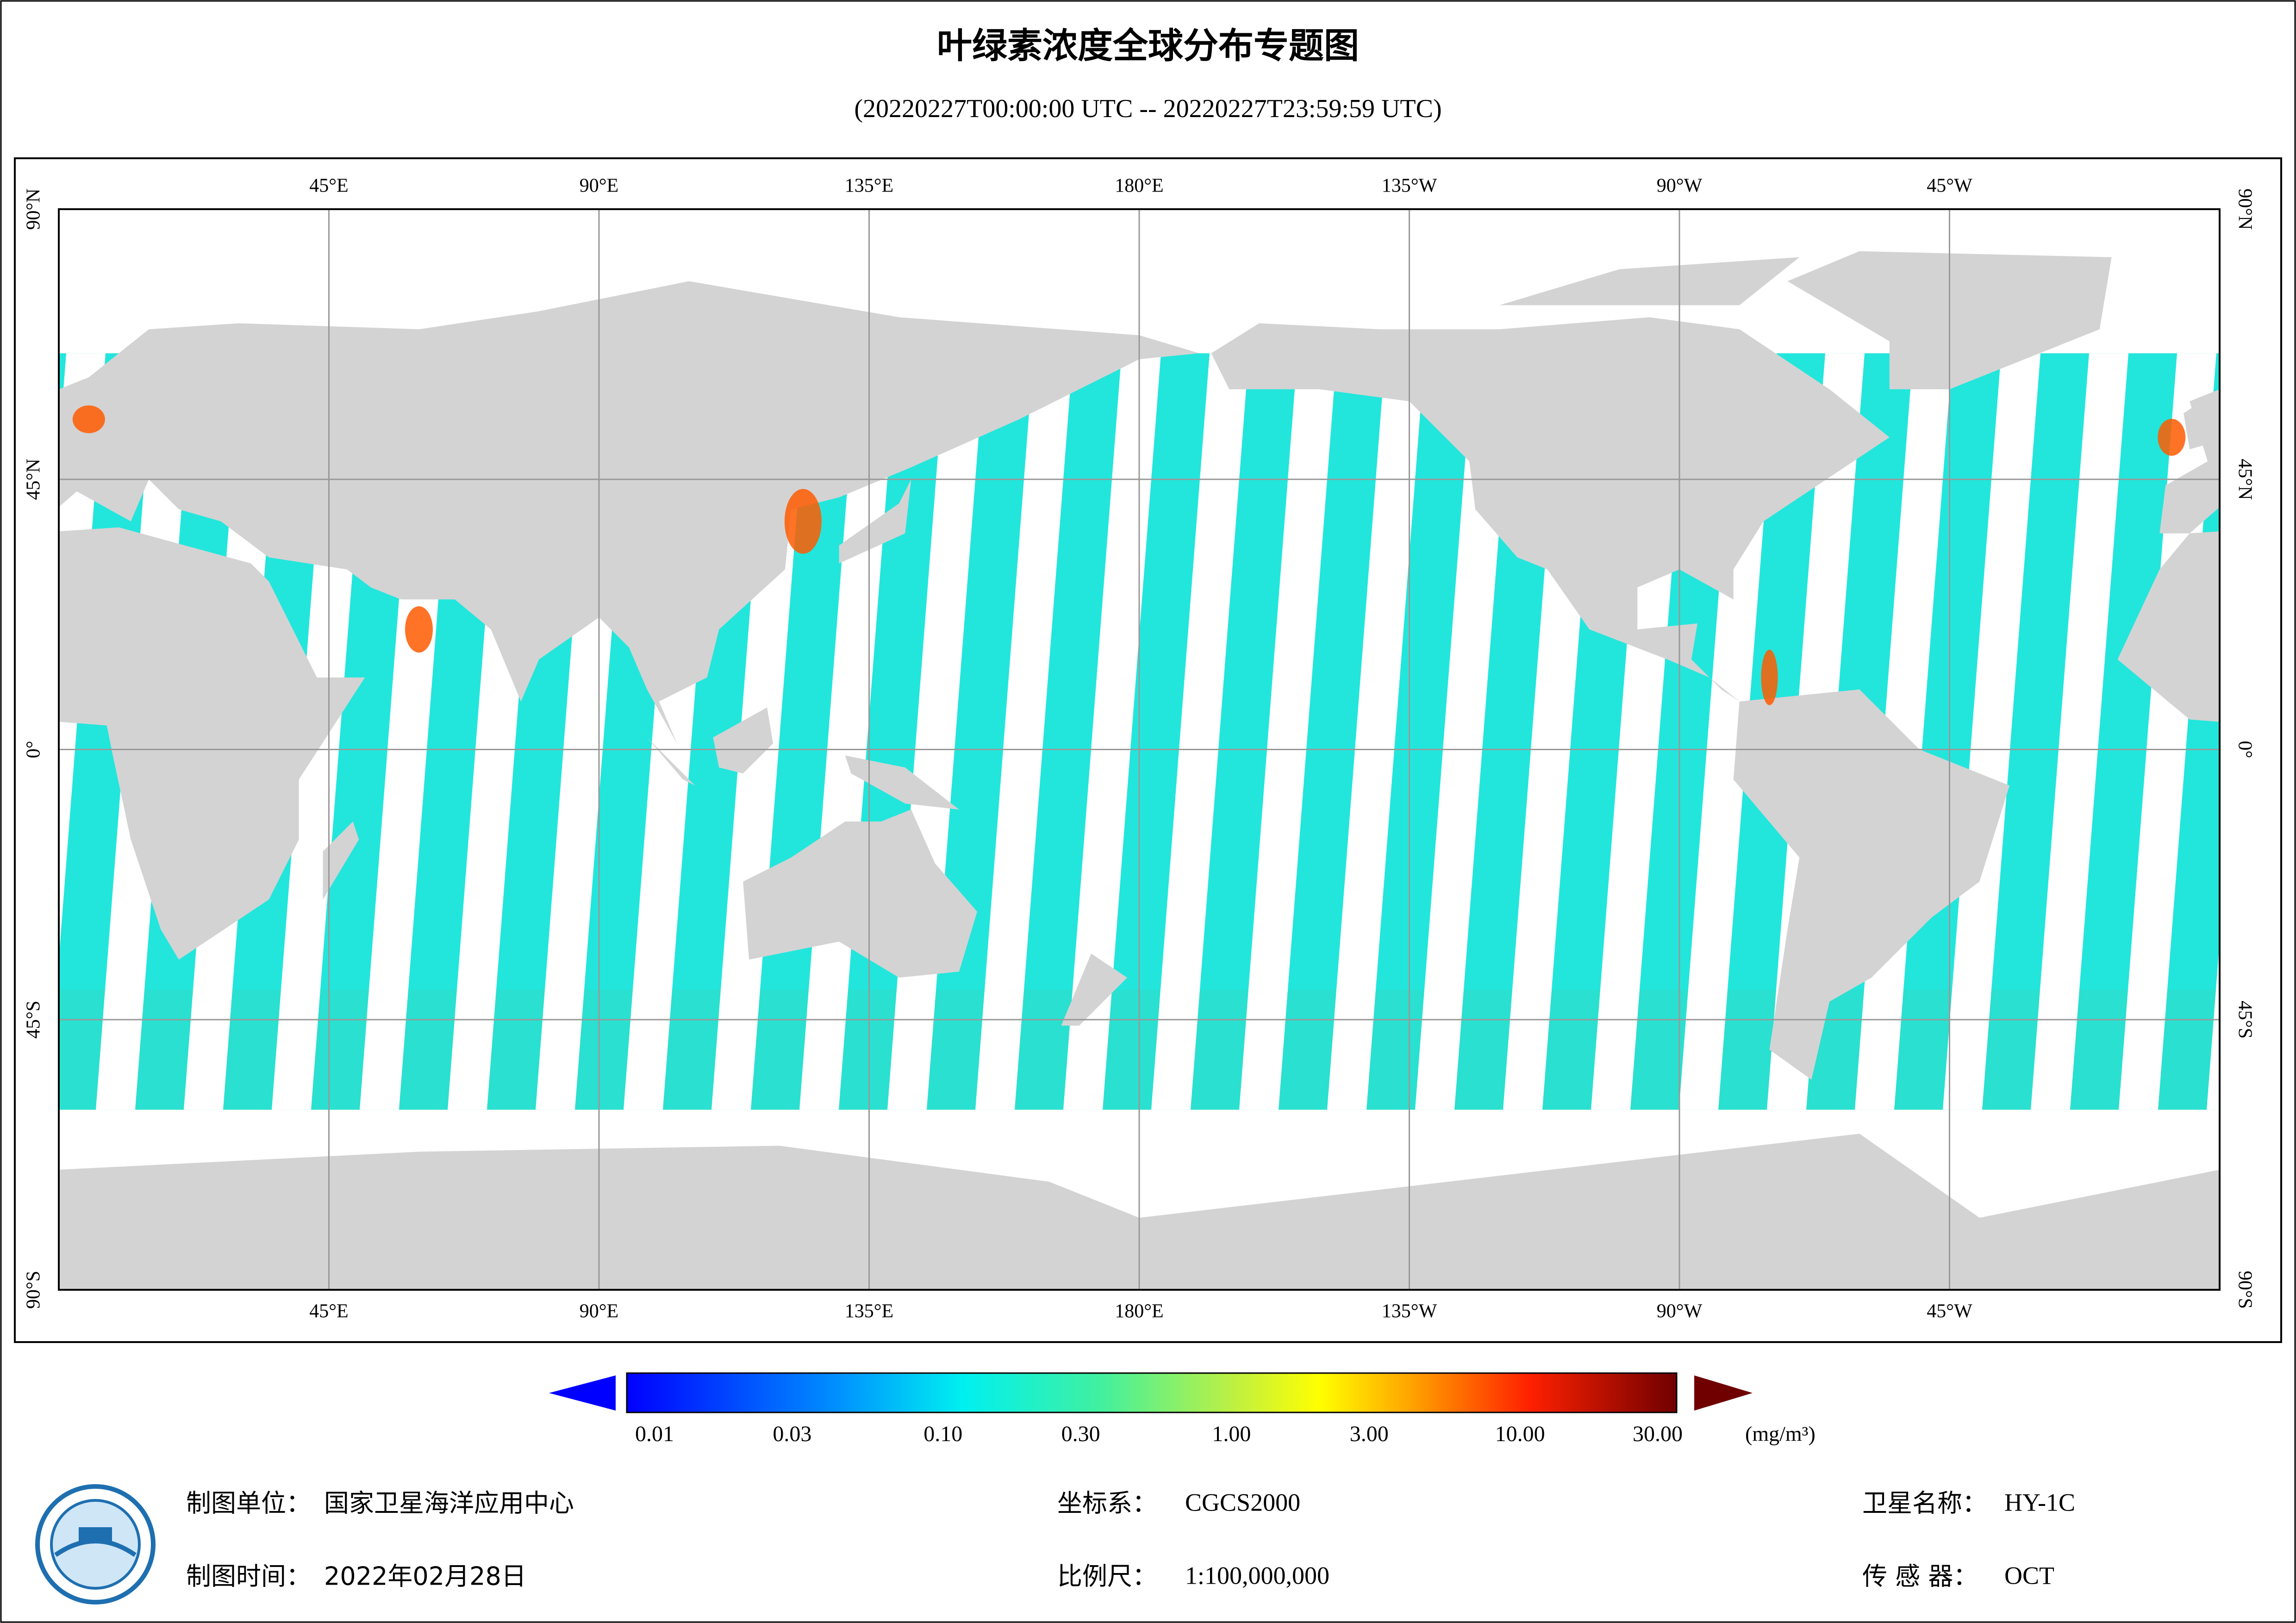 Image resolution: width=2296 pixels, height=1623 pixels. What do you see at coordinates (1920, 1576) in the screenshot?
I see `footer-label: 传 感 器：` at bounding box center [1920, 1576].